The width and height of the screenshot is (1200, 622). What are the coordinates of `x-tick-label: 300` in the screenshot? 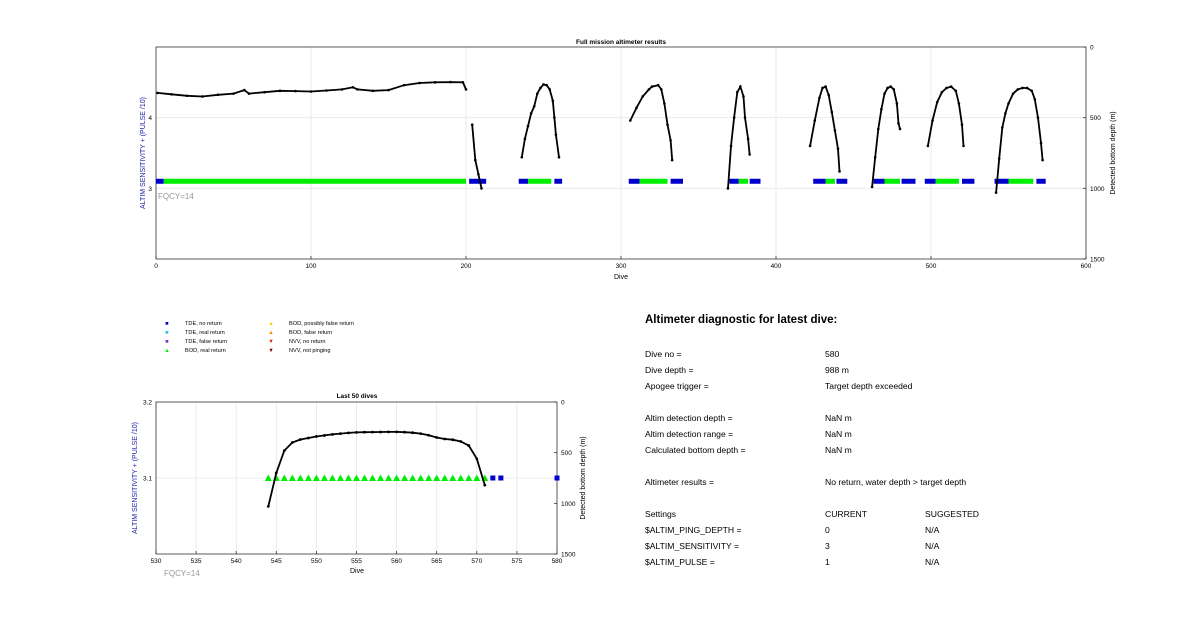 It's located at (621, 266).